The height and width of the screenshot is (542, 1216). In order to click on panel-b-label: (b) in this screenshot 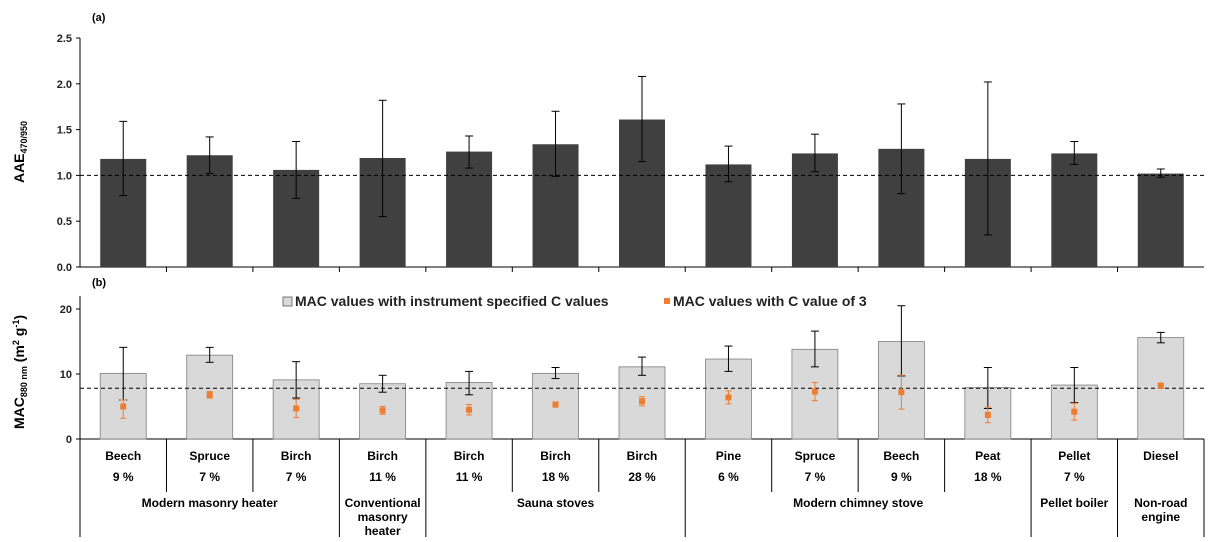, I will do `click(99, 283)`.